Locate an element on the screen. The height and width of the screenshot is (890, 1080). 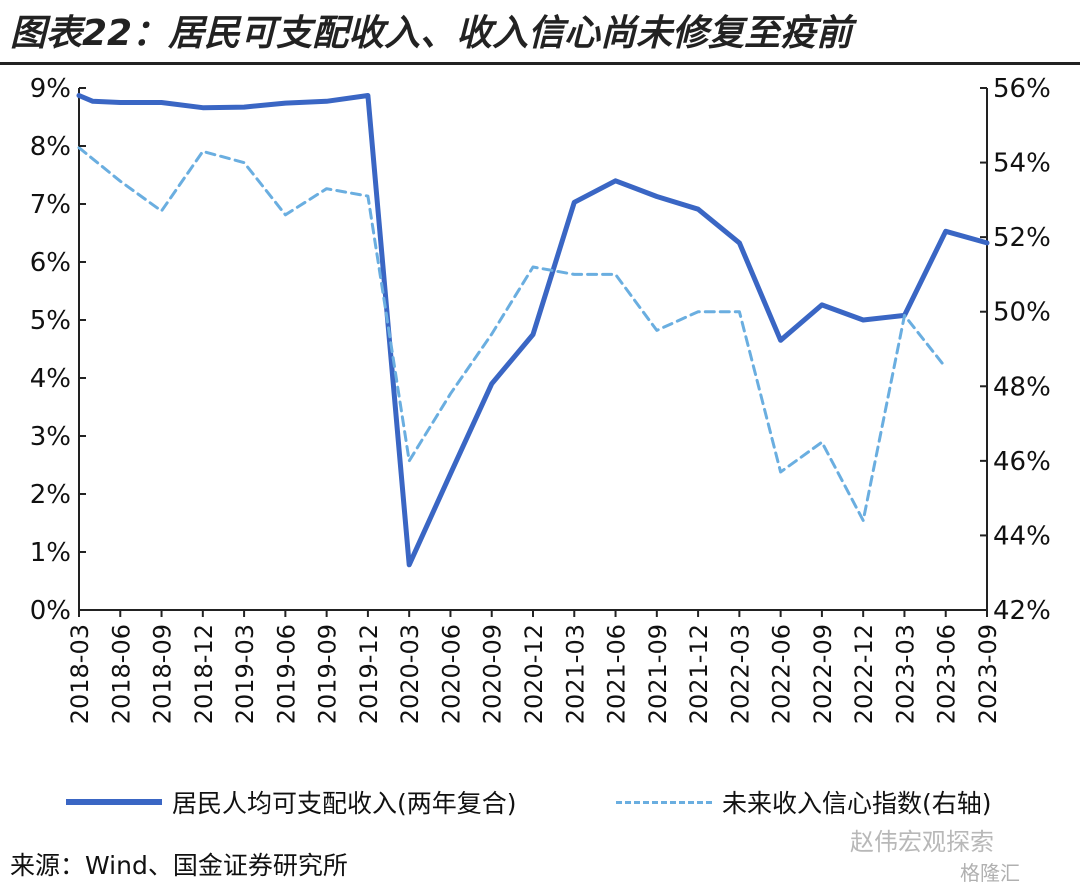
left-axis-tick-label: 8% is located at coordinates (50, 147).